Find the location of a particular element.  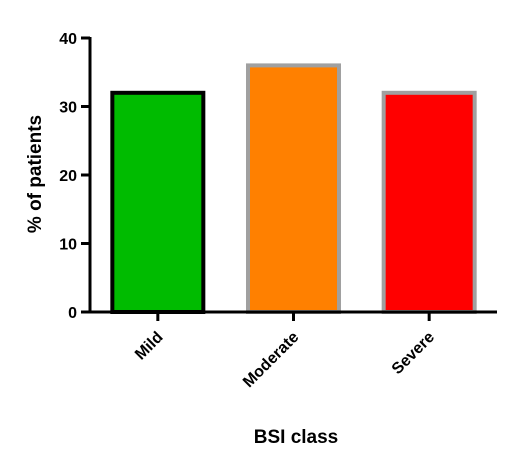

y-tick-label: 0 is located at coordinates (72, 313).